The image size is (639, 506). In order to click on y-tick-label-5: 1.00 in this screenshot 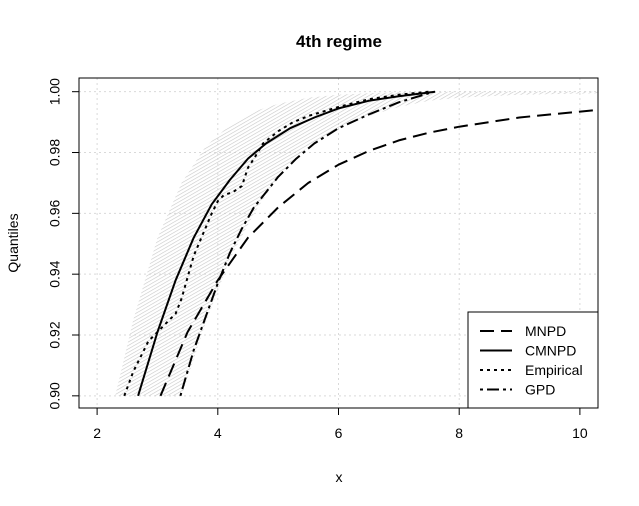, I will do `click(55, 91)`.